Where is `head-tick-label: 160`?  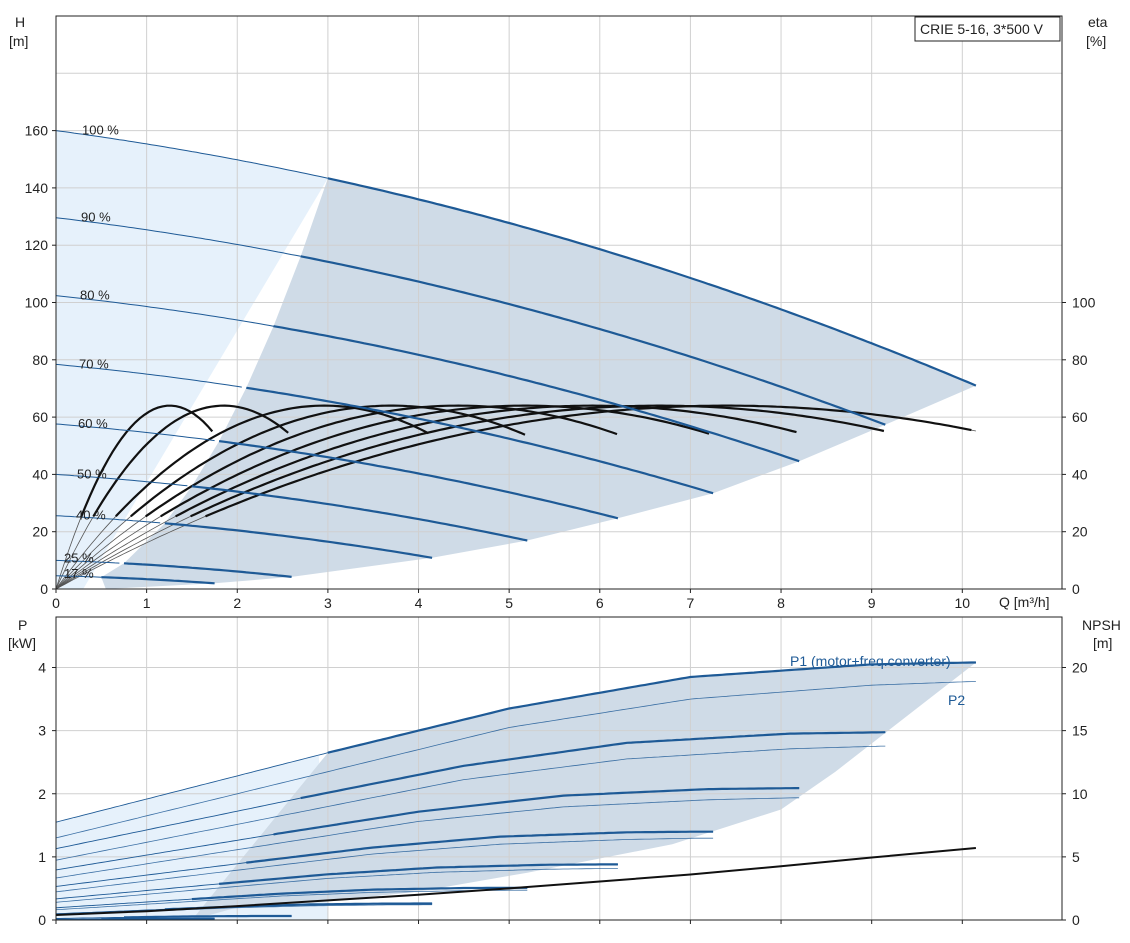 head-tick-label: 160 is located at coordinates (37, 131).